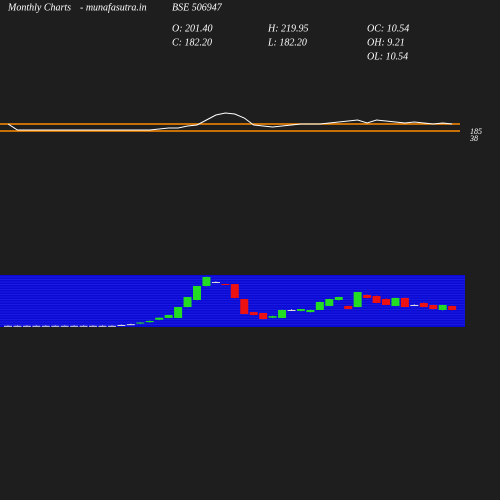 Image resolution: width=500 pixels, height=500 pixels. What do you see at coordinates (476, 131) in the screenshot?
I see `level-label: 185` at bounding box center [476, 131].